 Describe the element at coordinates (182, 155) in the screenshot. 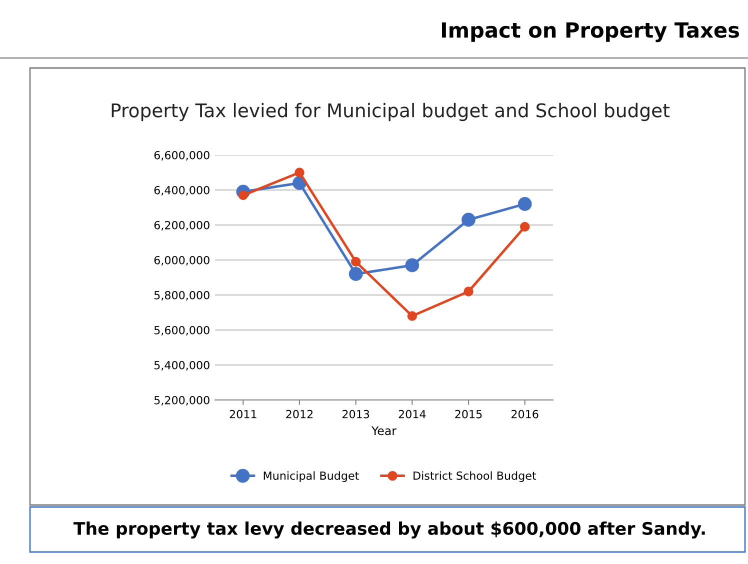

I see `y-tick-label: 6,600,000` at that location.